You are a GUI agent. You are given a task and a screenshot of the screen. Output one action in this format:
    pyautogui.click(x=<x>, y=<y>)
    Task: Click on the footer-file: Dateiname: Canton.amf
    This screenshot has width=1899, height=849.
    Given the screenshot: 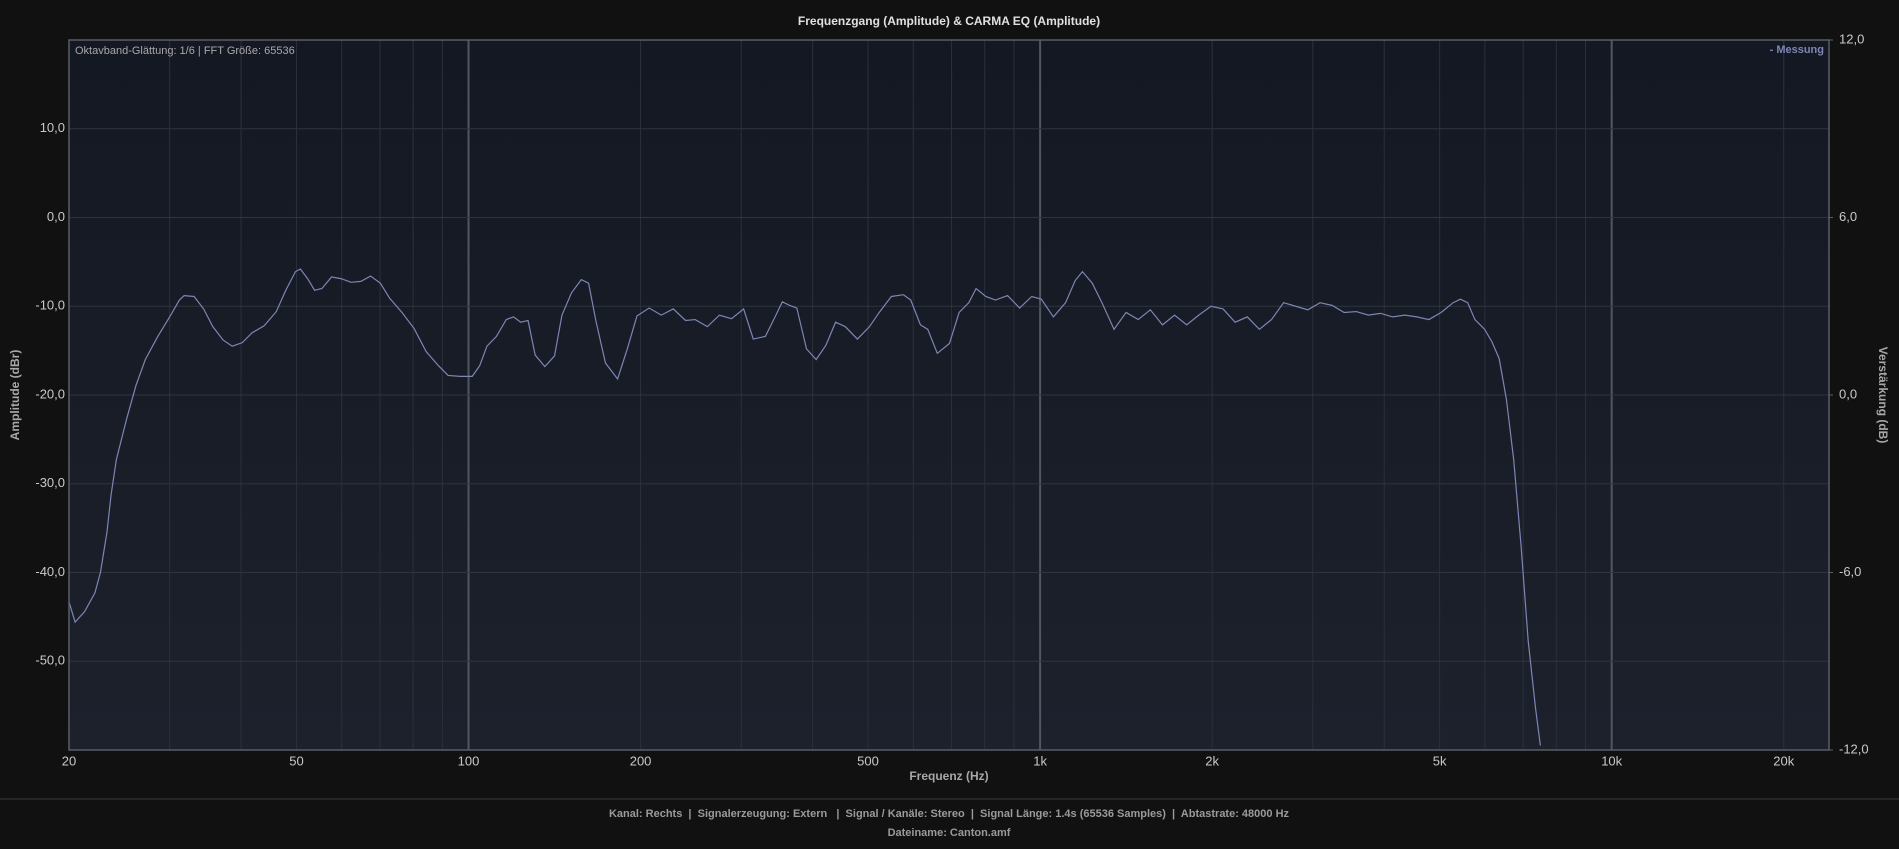 What is the action you would take?
    pyautogui.click(x=949, y=833)
    